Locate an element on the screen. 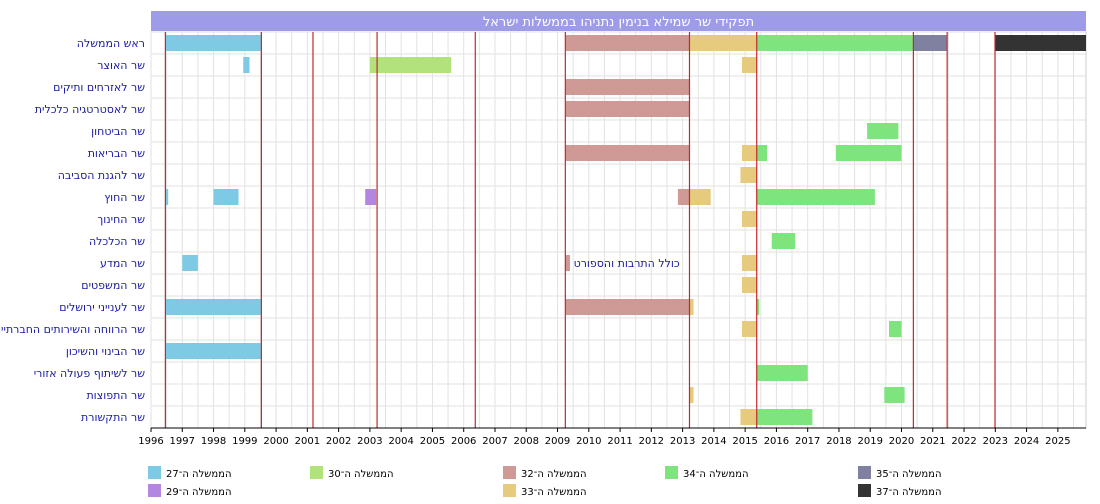 The width and height of the screenshot is (1100, 504). role-label: שר החוץ is located at coordinates (124, 197).